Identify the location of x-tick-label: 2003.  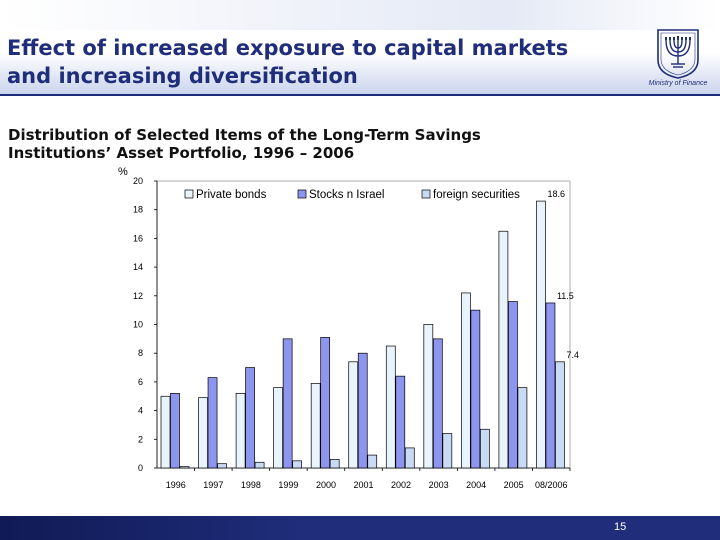
(439, 485).